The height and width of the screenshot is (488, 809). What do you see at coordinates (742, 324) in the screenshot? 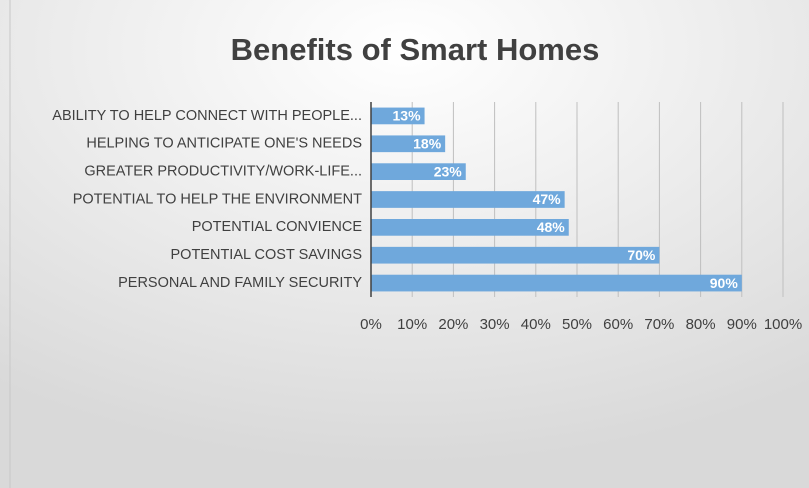
I see `x-tick-label: 90%` at bounding box center [742, 324].